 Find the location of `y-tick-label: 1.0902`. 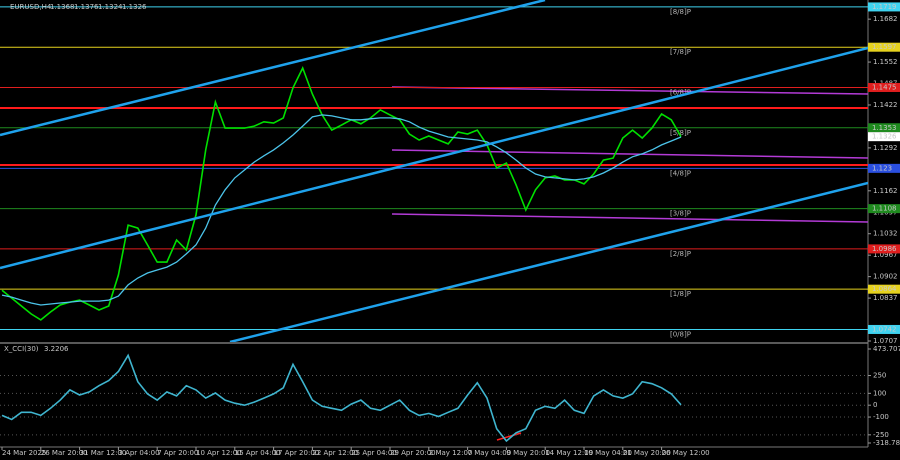

y-tick-label: 1.0902 is located at coordinates (885, 277).